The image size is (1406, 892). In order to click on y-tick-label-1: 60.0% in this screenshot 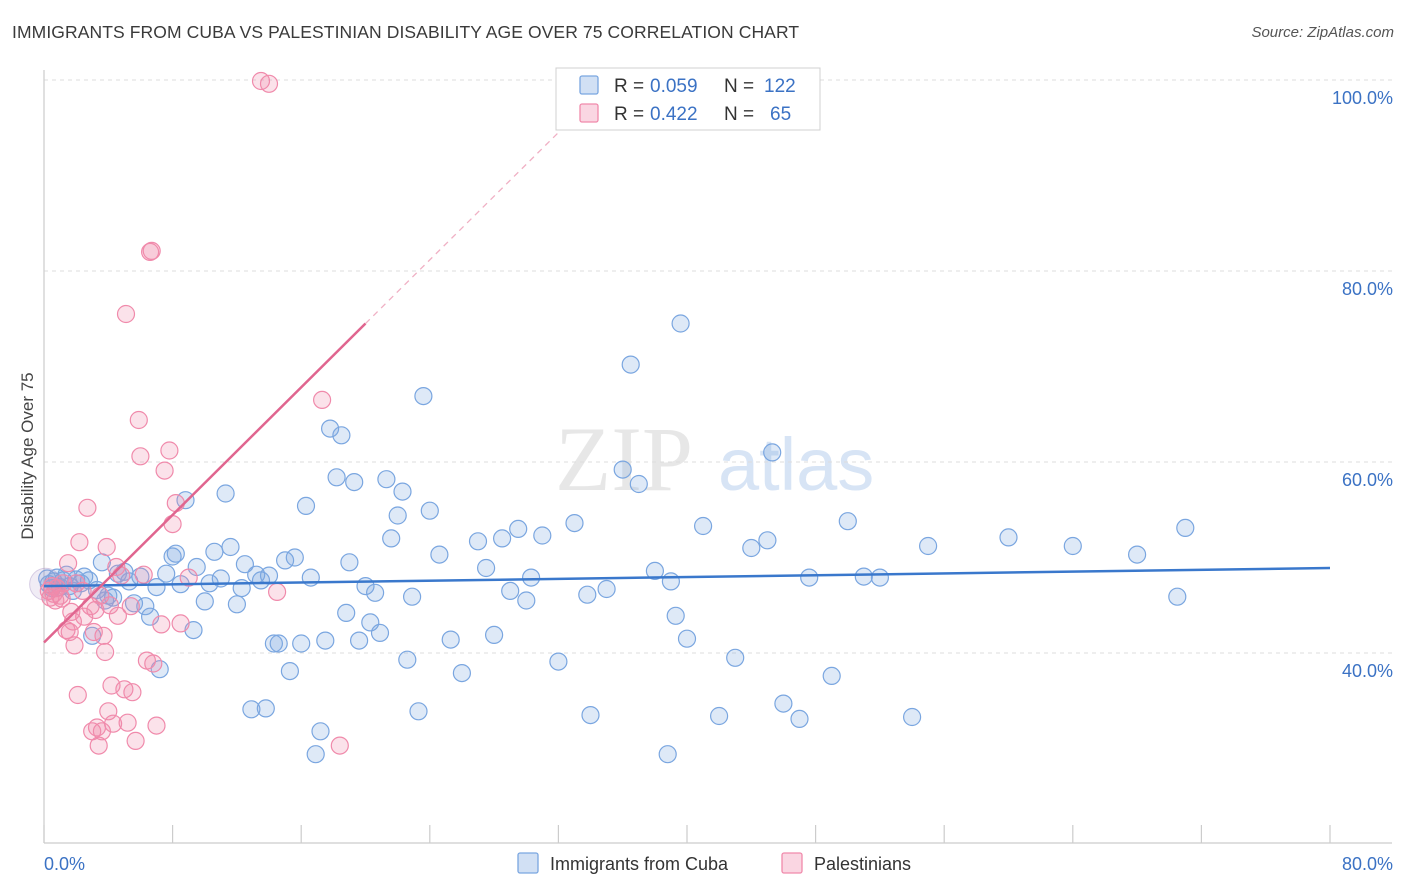, I will do `click(1367, 480)`.